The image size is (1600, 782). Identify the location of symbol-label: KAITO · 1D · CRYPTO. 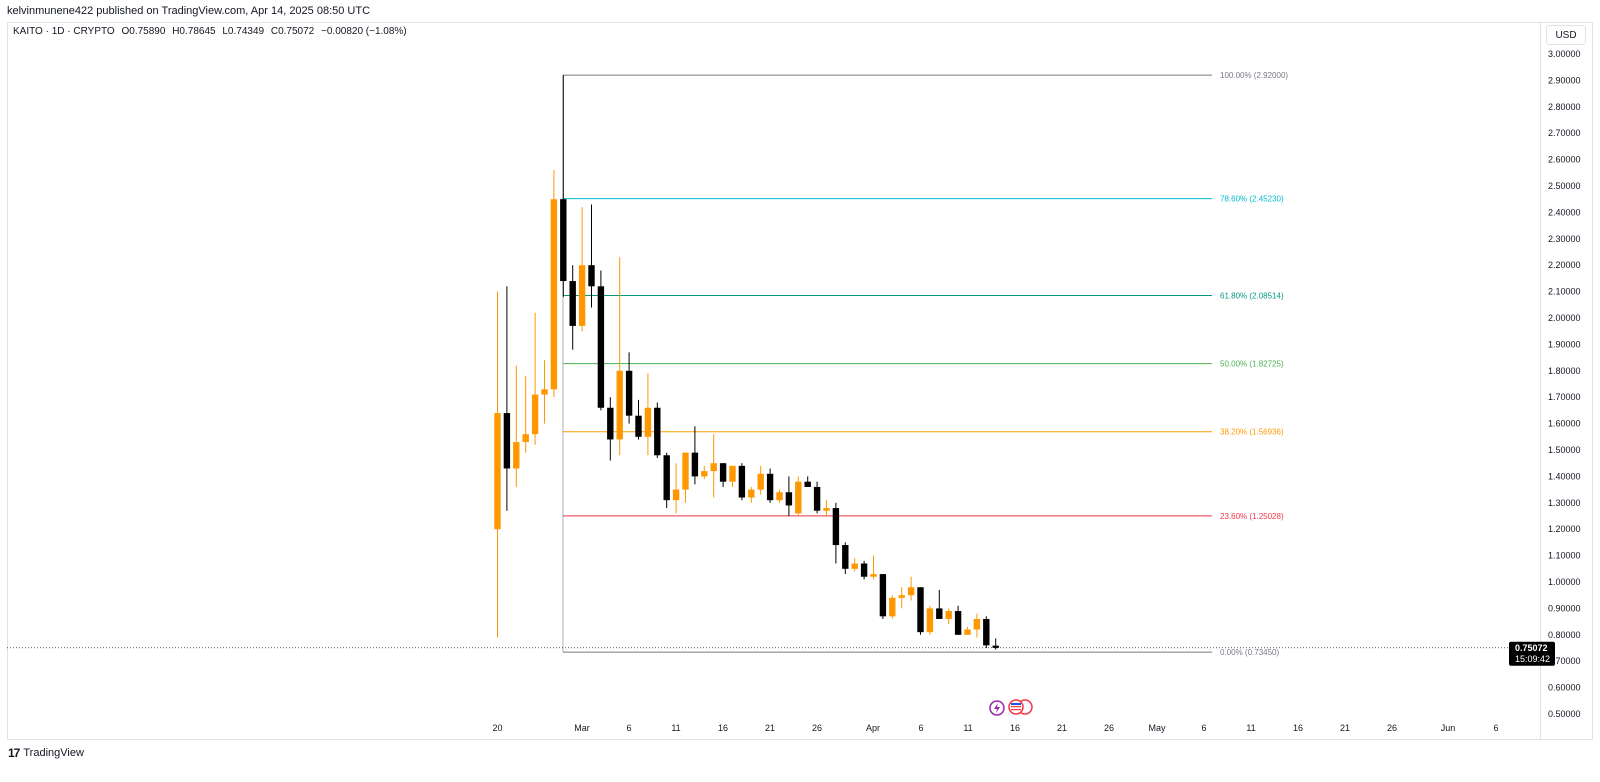
(64, 31).